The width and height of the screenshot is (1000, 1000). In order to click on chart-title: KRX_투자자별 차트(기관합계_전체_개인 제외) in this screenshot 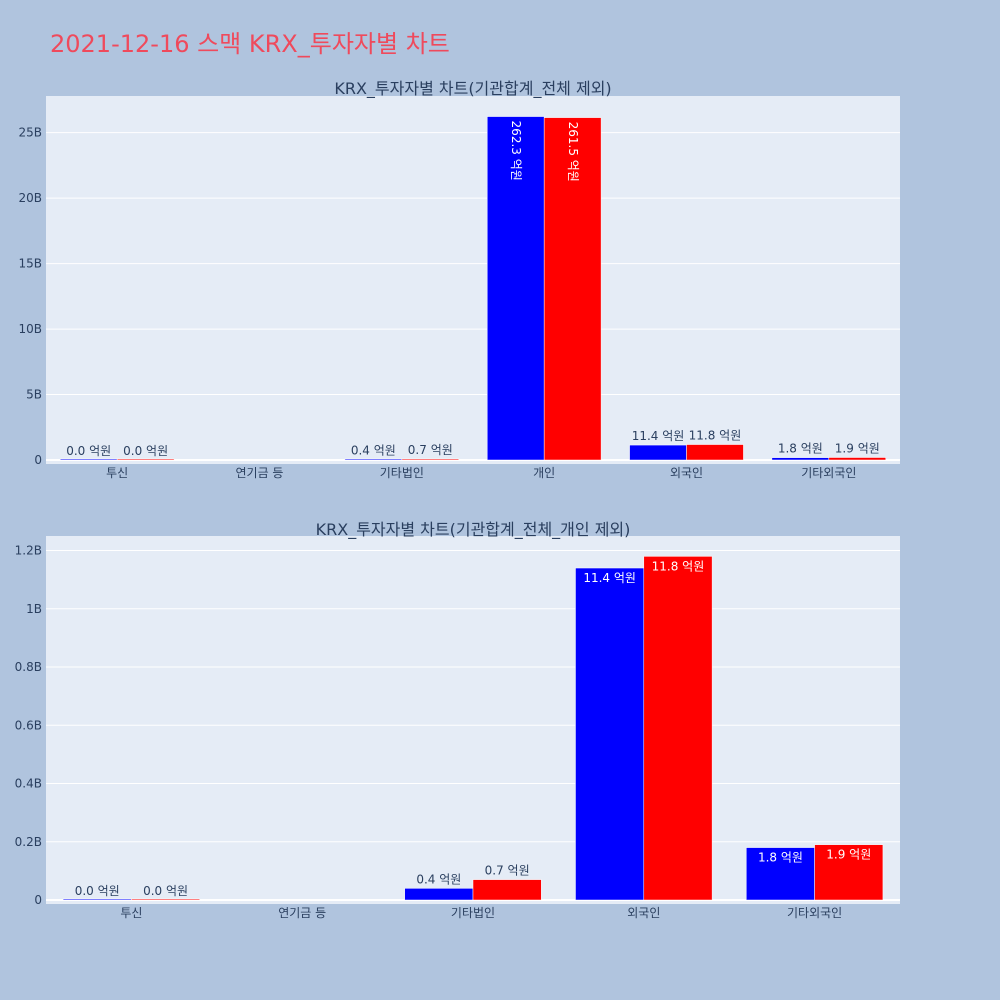, I will do `click(473, 530)`.